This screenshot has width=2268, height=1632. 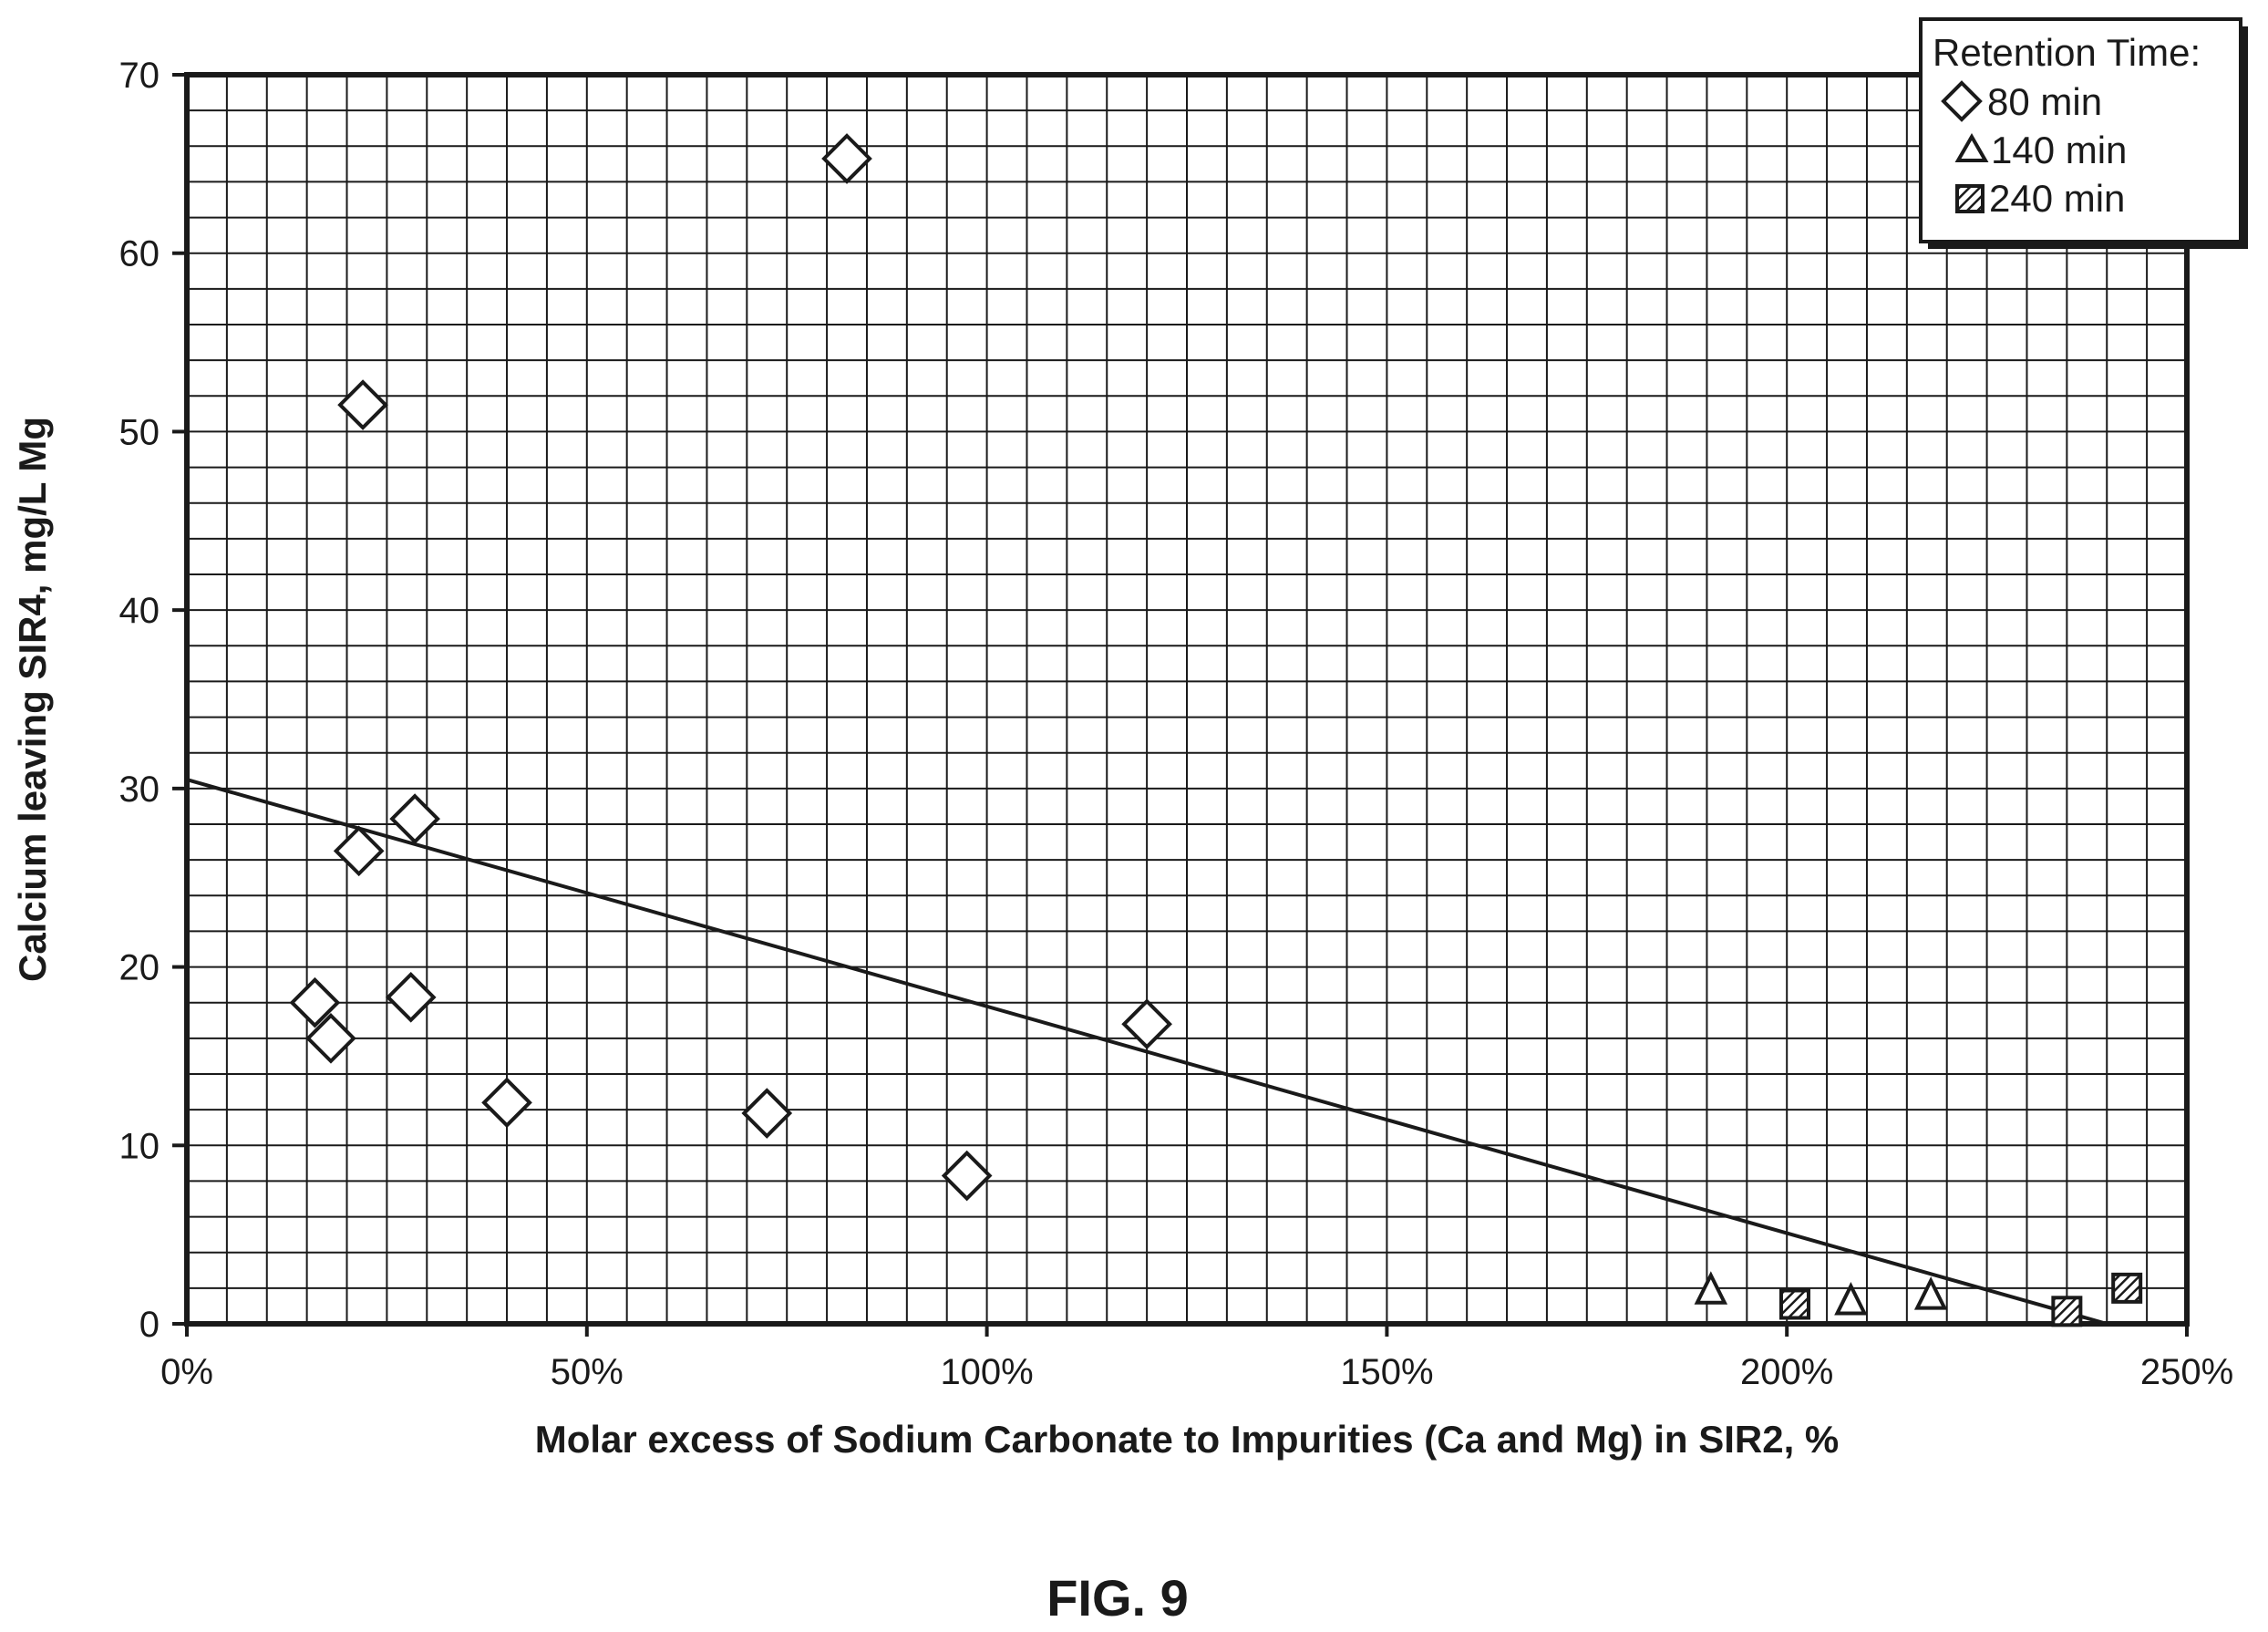 I want to click on x-tick-label: 150%, so click(x=1386, y=1372).